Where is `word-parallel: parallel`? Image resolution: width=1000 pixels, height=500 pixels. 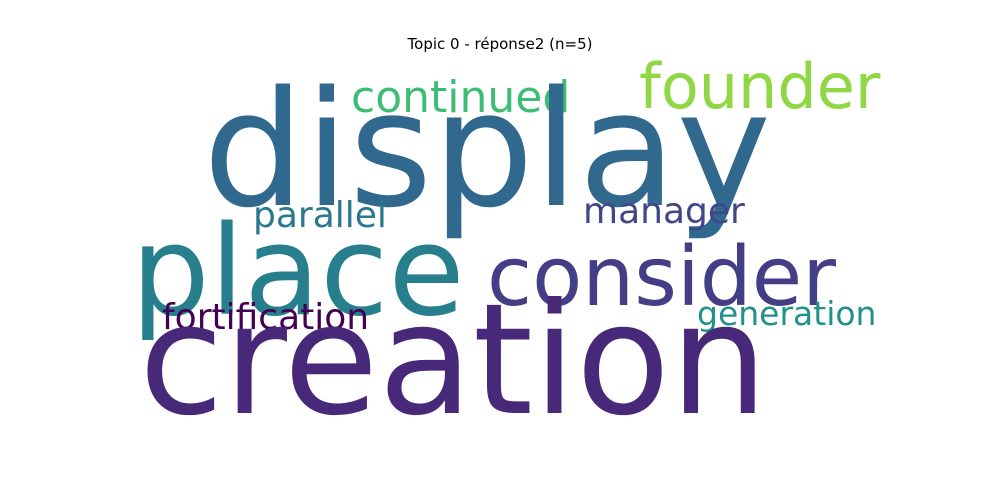
word-parallel: parallel is located at coordinates (320, 215).